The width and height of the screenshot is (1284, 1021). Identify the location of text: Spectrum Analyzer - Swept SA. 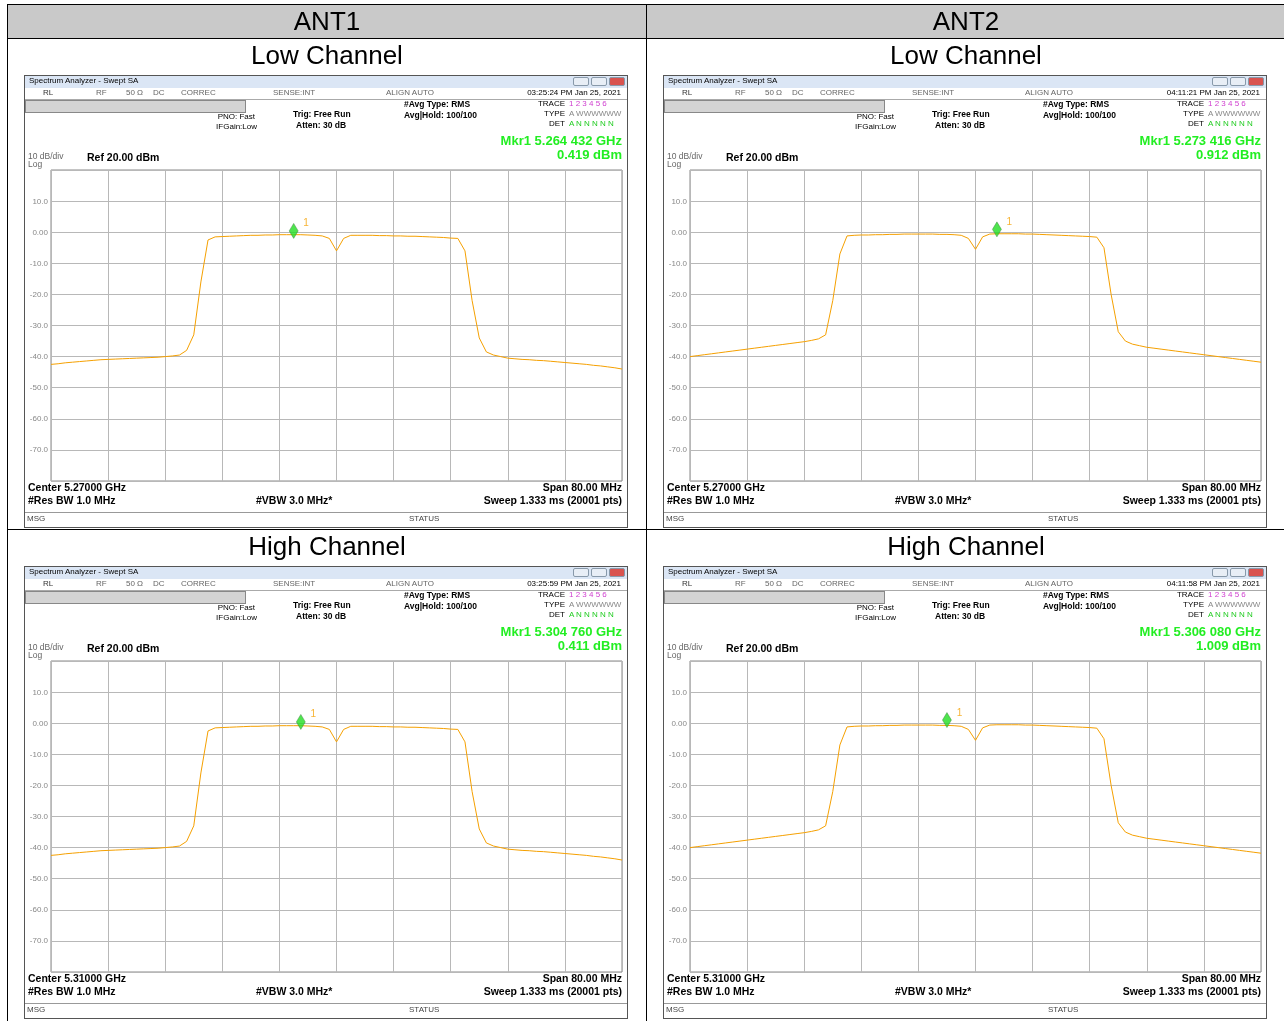
(84, 572).